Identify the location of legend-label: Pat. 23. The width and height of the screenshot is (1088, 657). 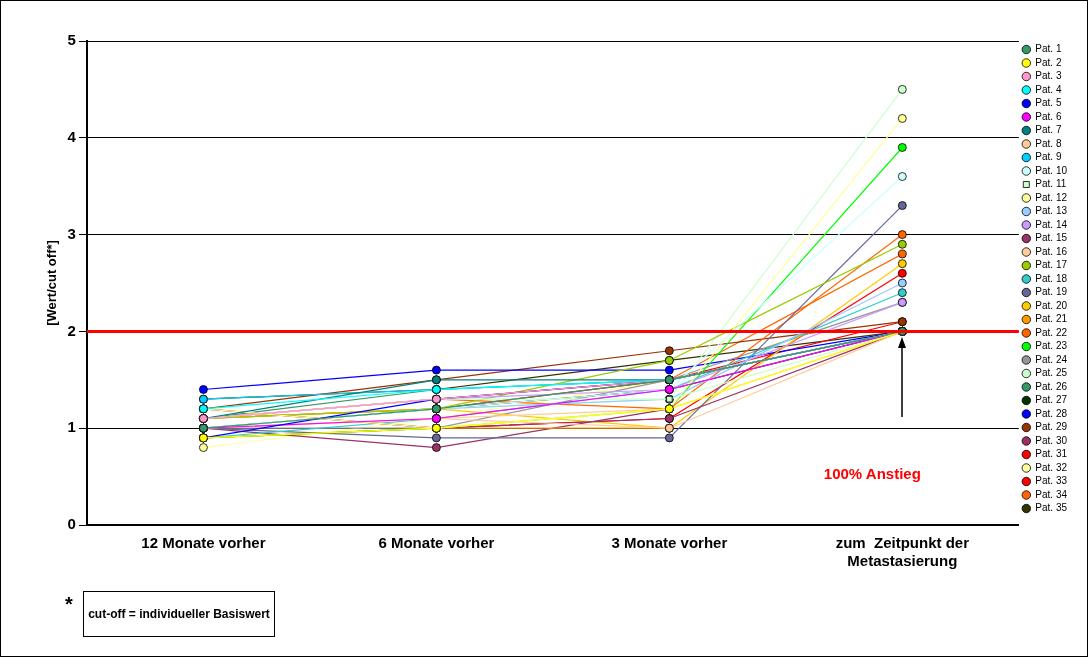
(1051, 346).